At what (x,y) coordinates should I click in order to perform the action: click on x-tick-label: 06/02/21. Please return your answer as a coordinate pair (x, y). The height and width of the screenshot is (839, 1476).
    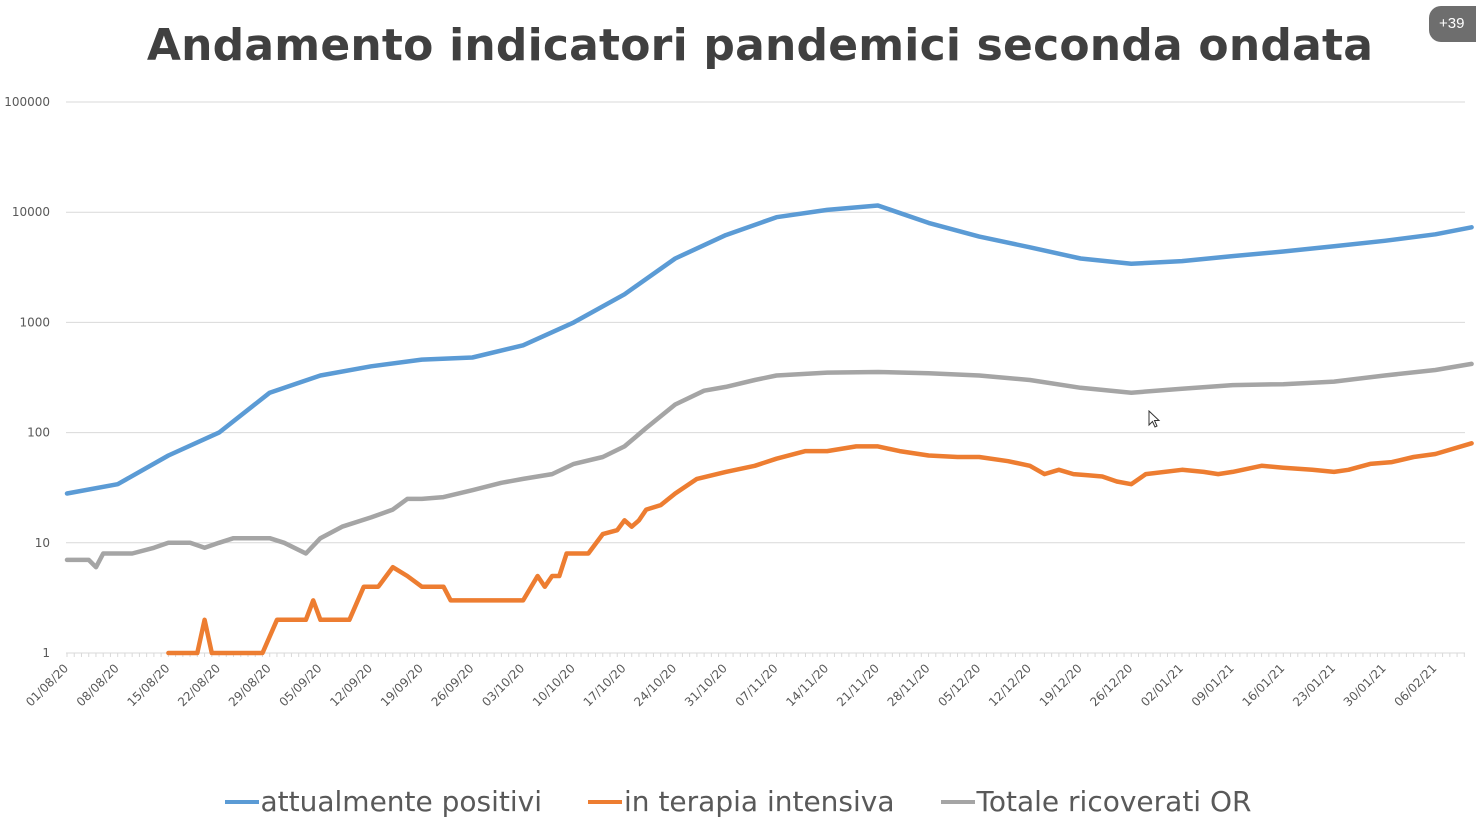
    Looking at the image, I should click on (1415, 685).